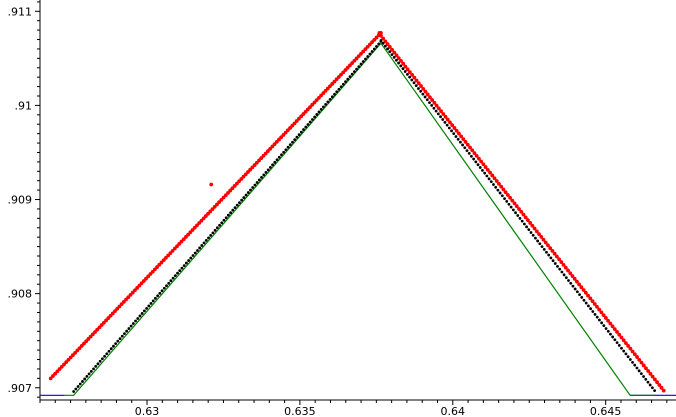  What do you see at coordinates (24, 105) in the screenshot?
I see `y-tick-label: .91` at bounding box center [24, 105].